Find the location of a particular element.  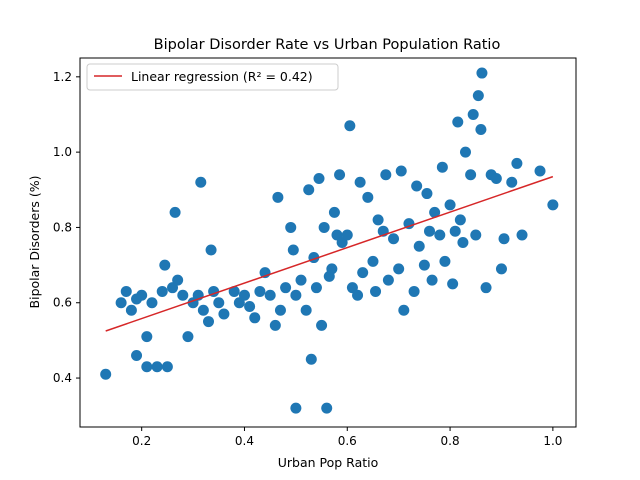

x-tick-label: 0.8 is located at coordinates (450, 441).